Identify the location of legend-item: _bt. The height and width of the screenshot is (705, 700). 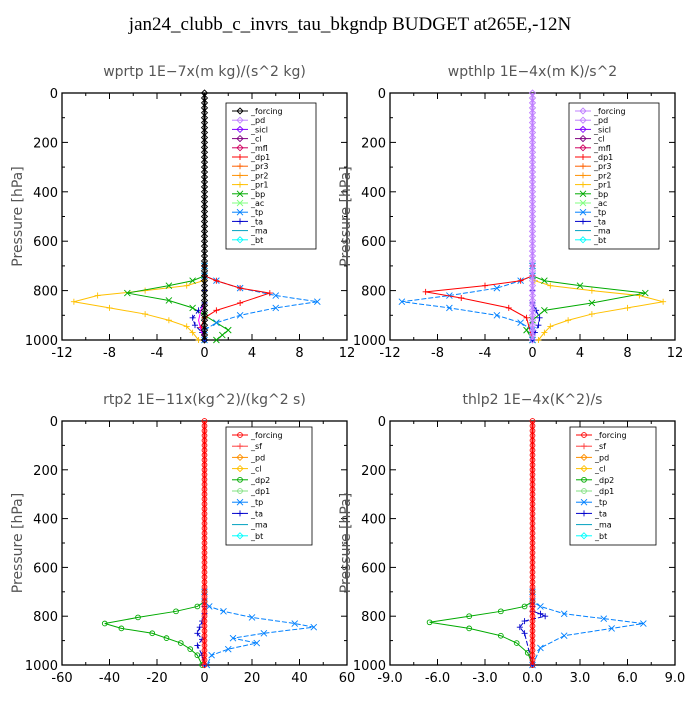
(247, 536).